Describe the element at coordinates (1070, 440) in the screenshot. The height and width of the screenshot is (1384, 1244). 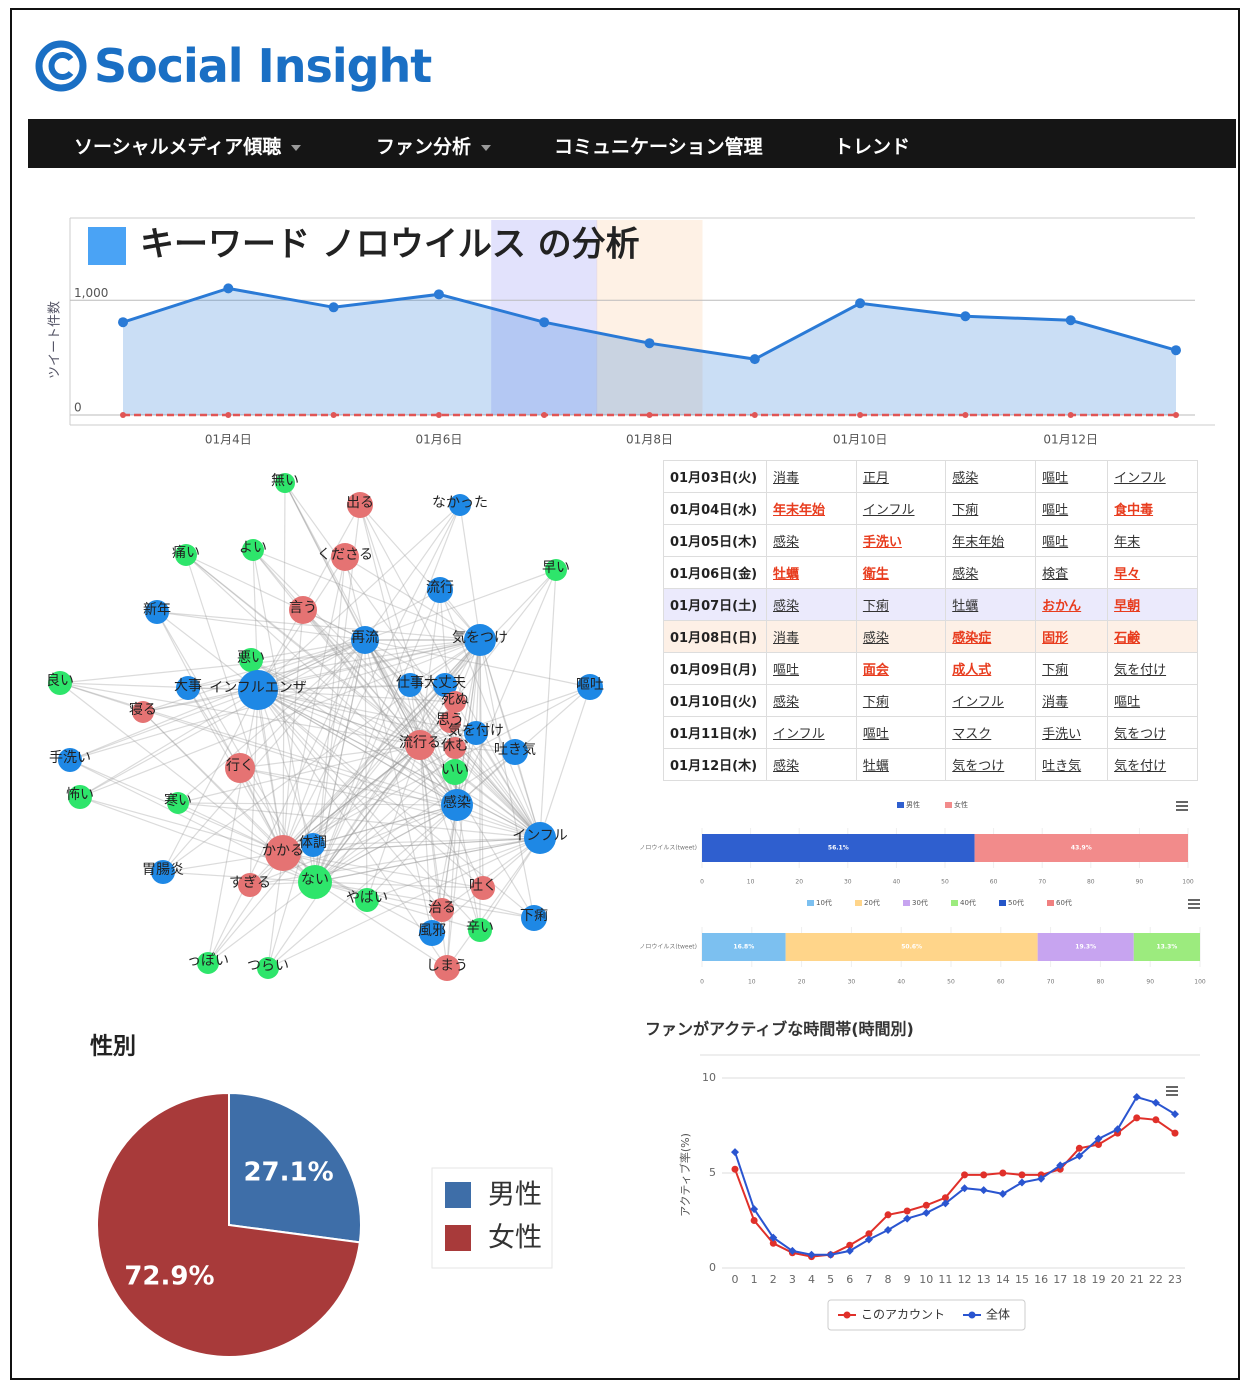
I see `x-tick-label: 01月12日` at that location.